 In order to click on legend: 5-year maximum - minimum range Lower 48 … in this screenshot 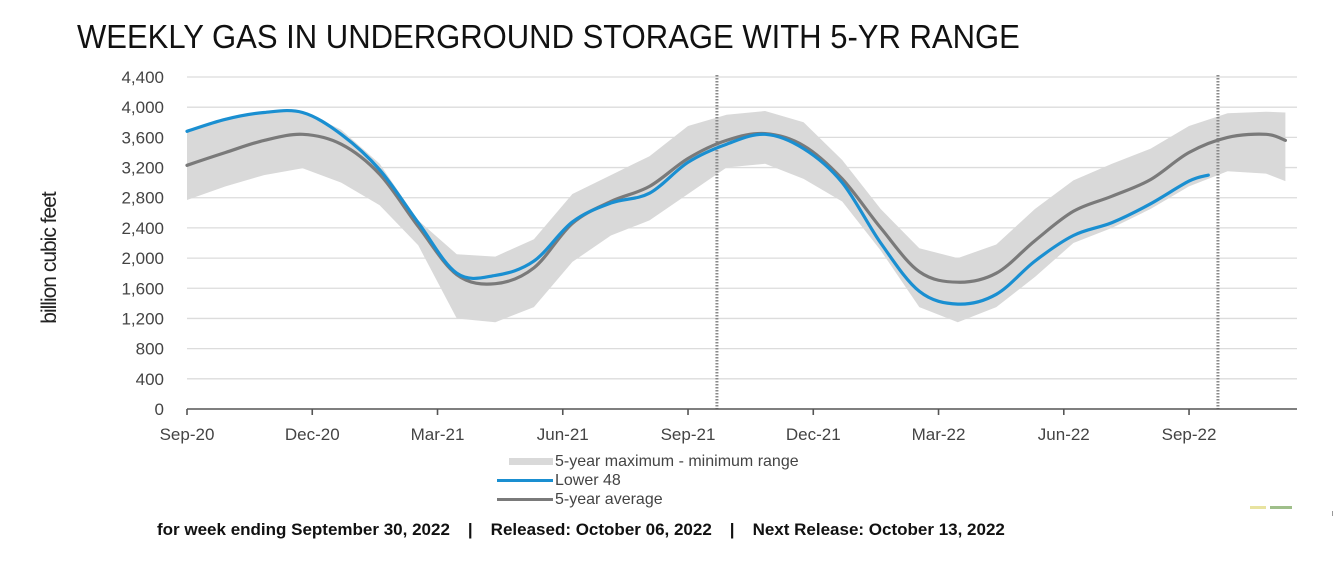, I will do `click(648, 480)`.